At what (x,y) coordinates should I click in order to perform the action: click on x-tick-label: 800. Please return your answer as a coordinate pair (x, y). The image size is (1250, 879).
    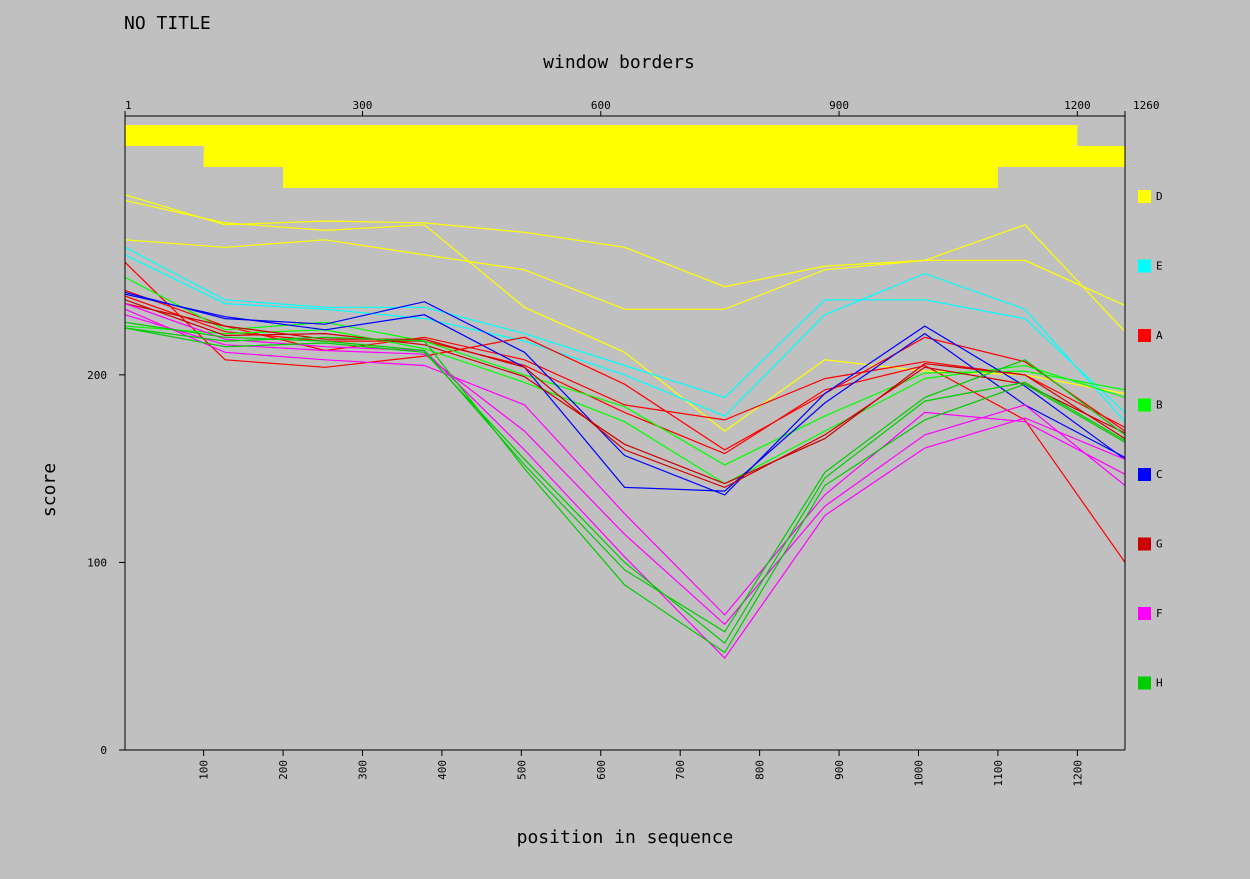
    Looking at the image, I should click on (760, 770).